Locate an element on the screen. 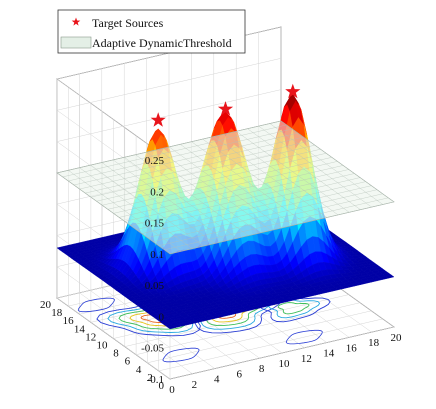  z-tick-label-6: 0.2 is located at coordinates (157, 192).